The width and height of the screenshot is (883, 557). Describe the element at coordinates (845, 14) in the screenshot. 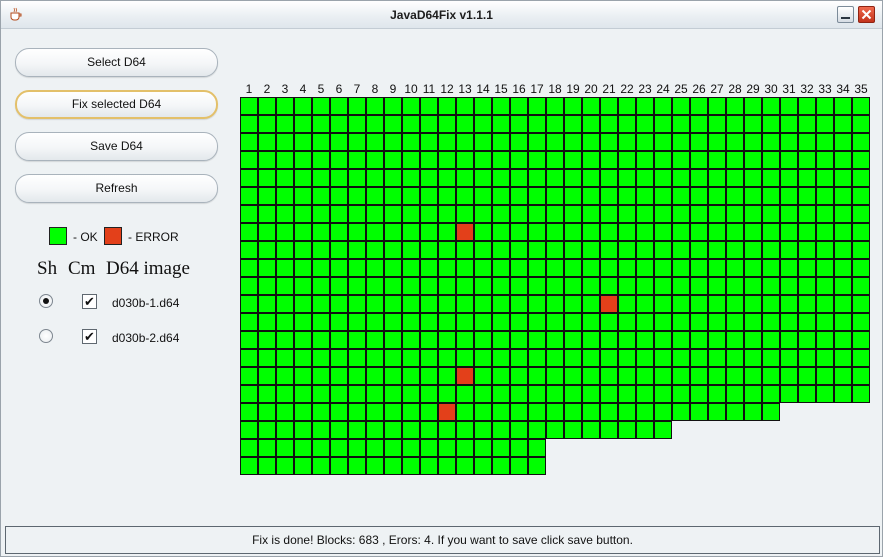

I see `minimize-button` at that location.